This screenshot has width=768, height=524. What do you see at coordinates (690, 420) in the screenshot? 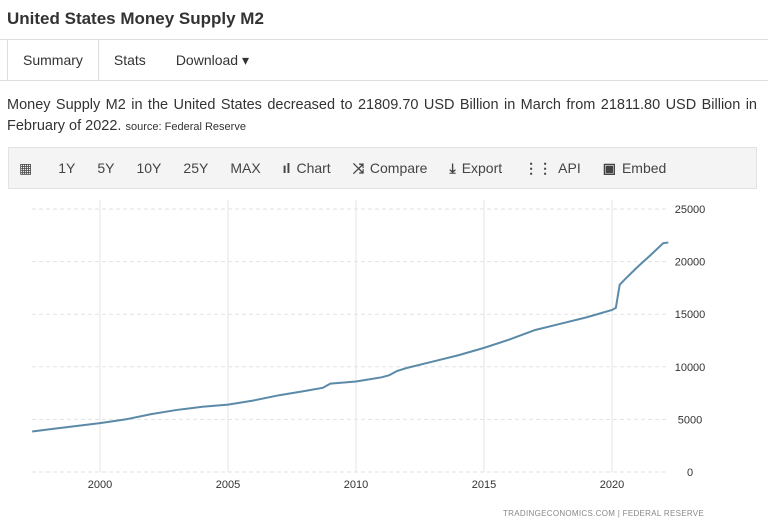
I see `y-tick-label: 5000` at bounding box center [690, 420].